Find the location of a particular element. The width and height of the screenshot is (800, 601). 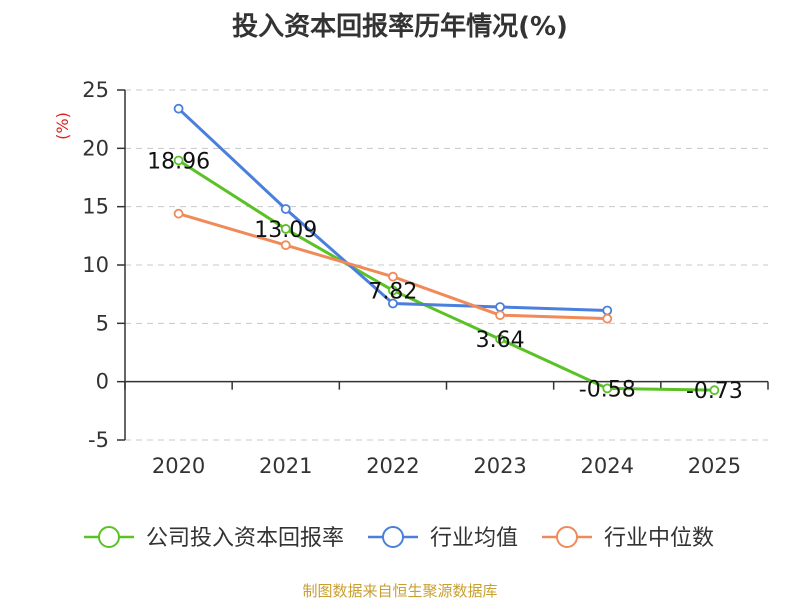

y-axis-label: (%) is located at coordinates (62, 126).